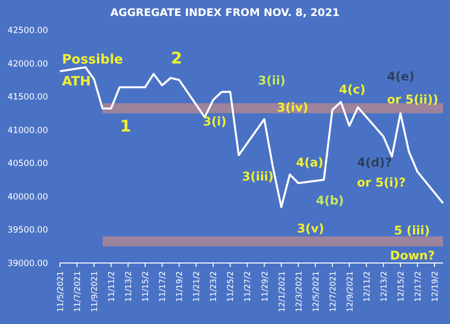 This screenshot has height=324, width=450. Describe the element at coordinates (213, 286) in the screenshot. I see `x-tick-label: 11/23/2` at that location.